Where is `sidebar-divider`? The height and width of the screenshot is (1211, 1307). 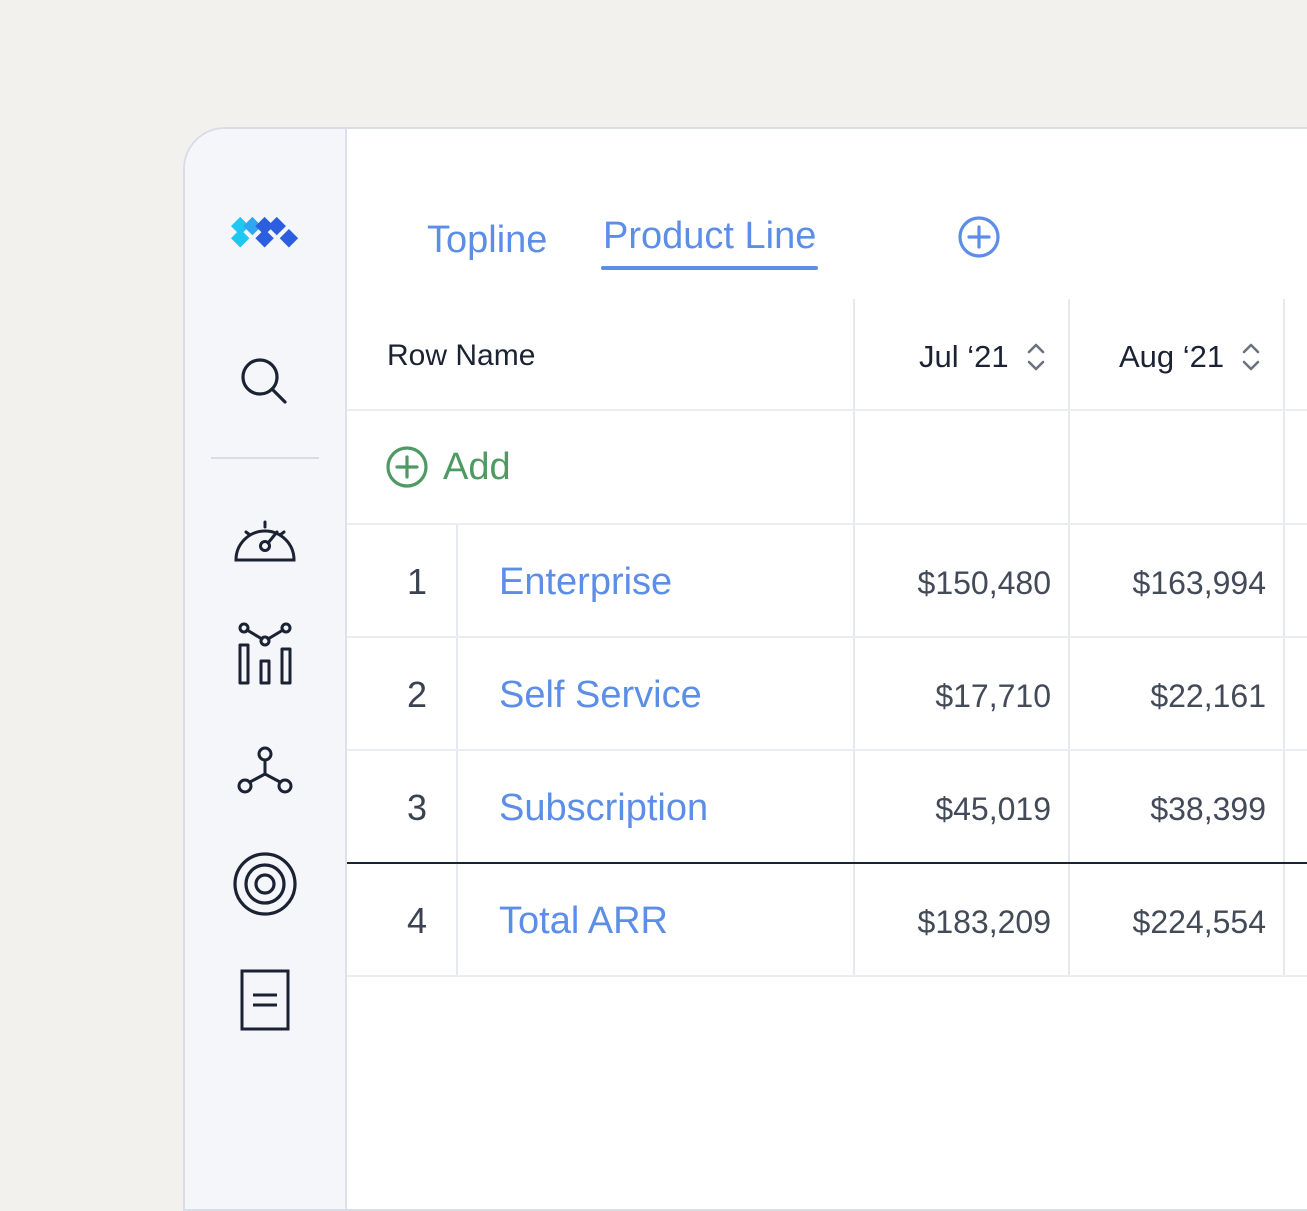 sidebar-divider is located at coordinates (265, 458).